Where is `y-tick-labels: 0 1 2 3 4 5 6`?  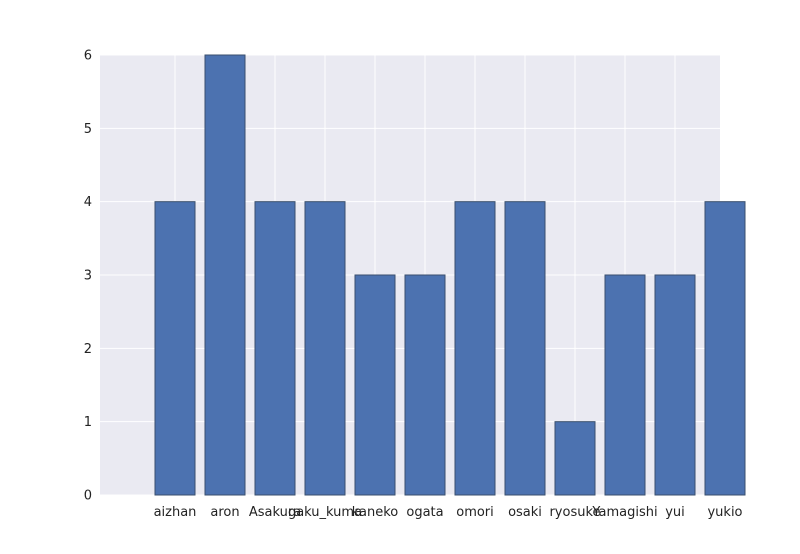
y-tick-labels: 0 1 2 3 4 5 6 is located at coordinates (88, 276).